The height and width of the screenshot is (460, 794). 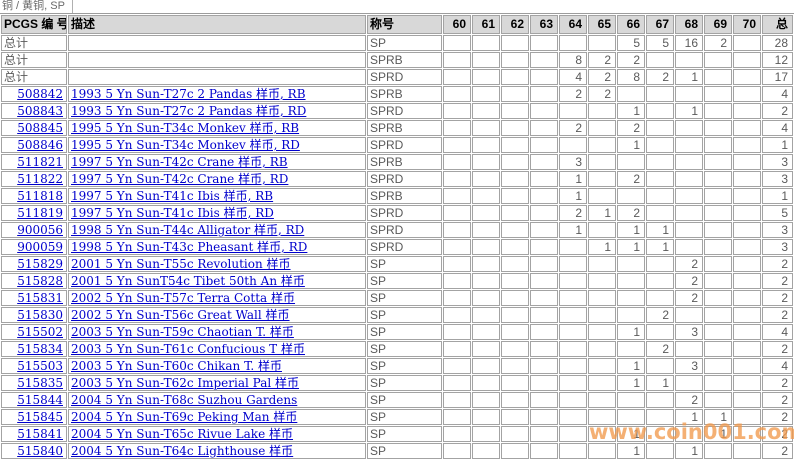 What do you see at coordinates (181, 264) in the screenshot?
I see `description-link: 2001 5 Yn Sun-T55c Revolution 样币` at bounding box center [181, 264].